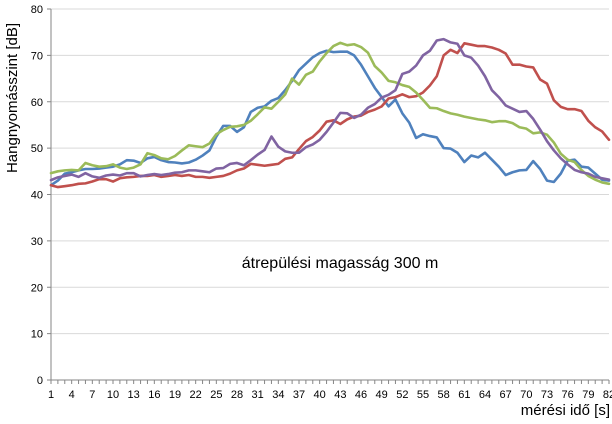  Describe the element at coordinates (278, 395) in the screenshot. I see `x-tick-label: 34` at that location.